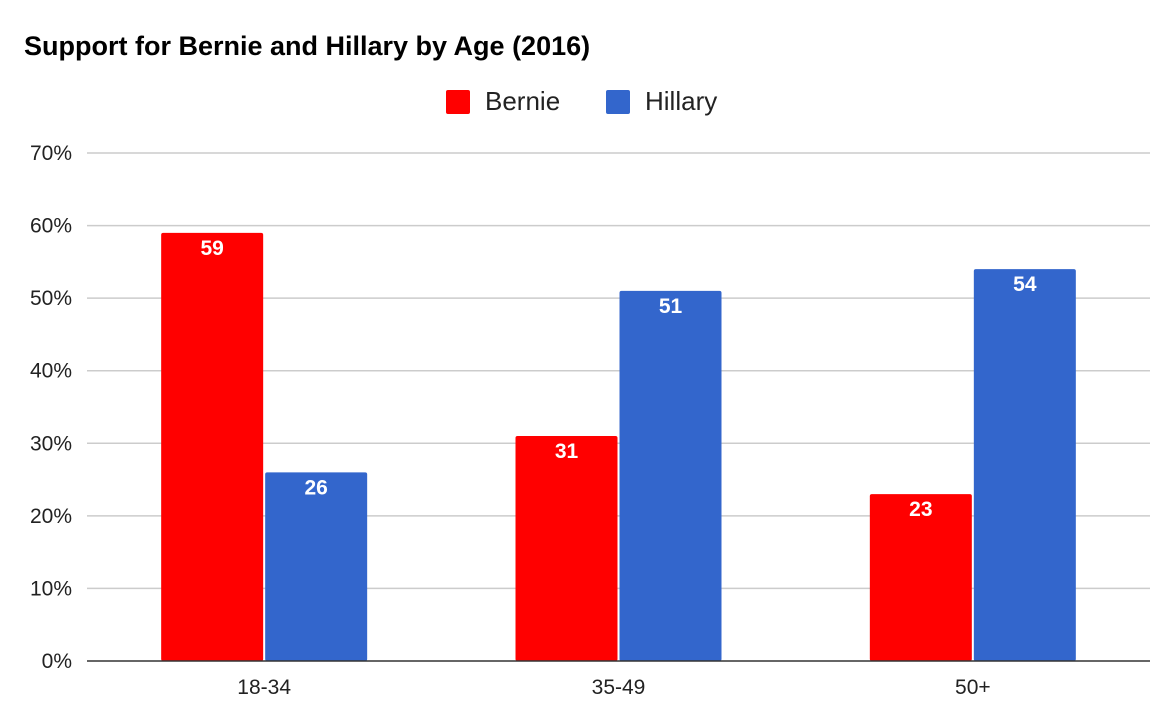  What do you see at coordinates (671, 306) in the screenshot?
I see `data-label-hillary: 51` at bounding box center [671, 306].